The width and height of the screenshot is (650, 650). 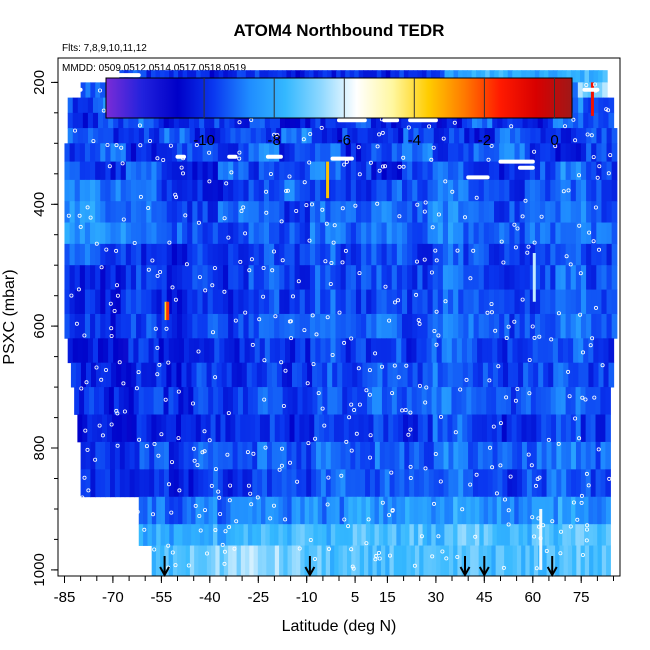 What do you see at coordinates (9, 316) in the screenshot?
I see `y-axis-label: PSXC (mbar)` at bounding box center [9, 316].